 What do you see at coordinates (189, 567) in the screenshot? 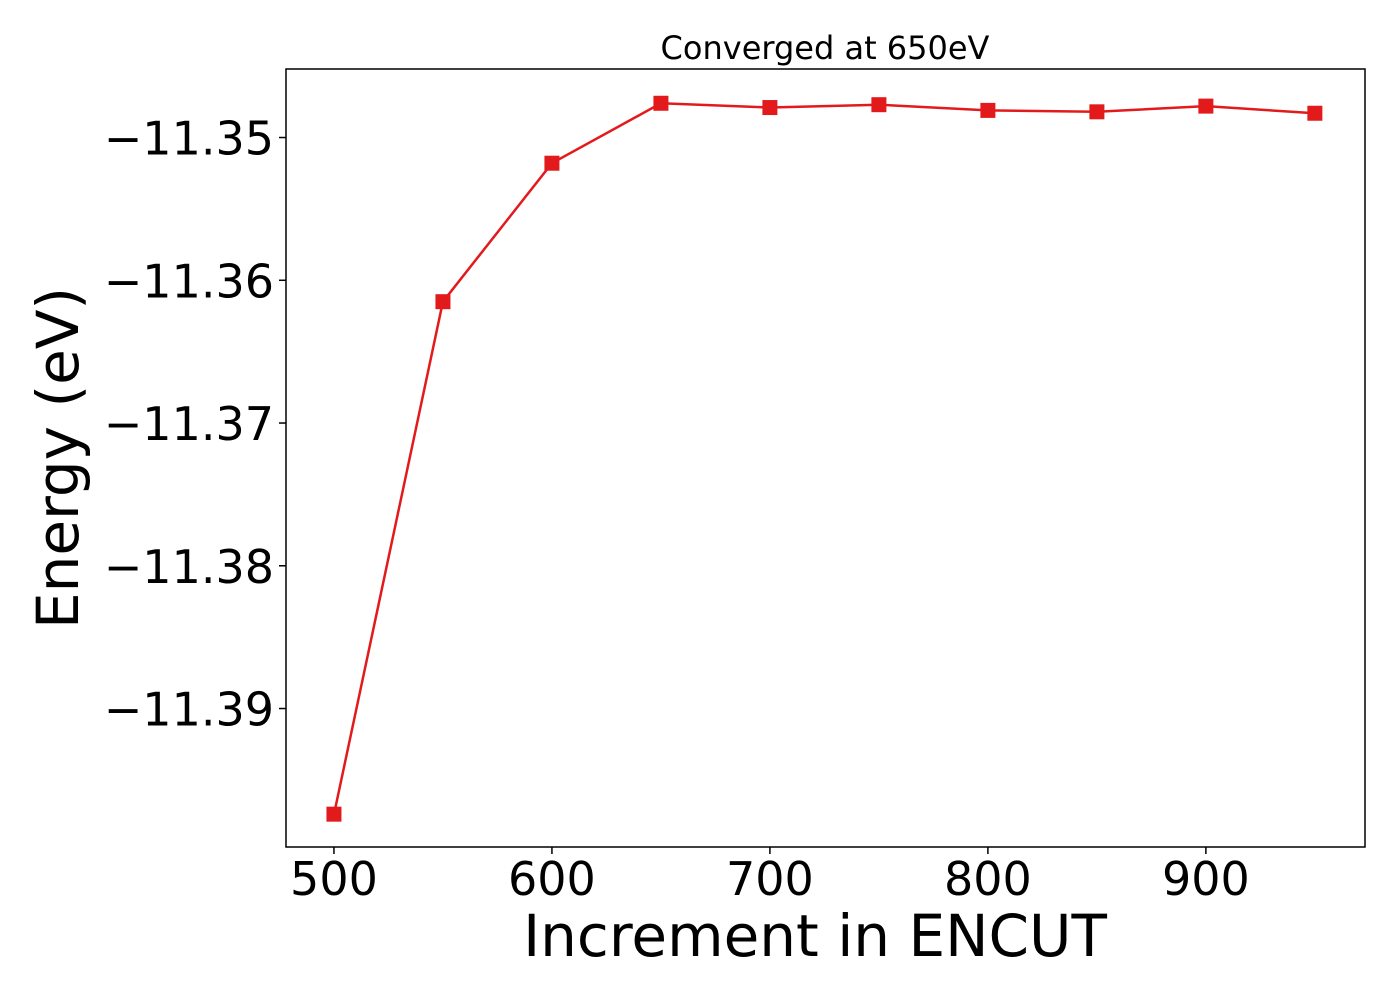
I see `y-tick-label: −11.38` at bounding box center [189, 567].